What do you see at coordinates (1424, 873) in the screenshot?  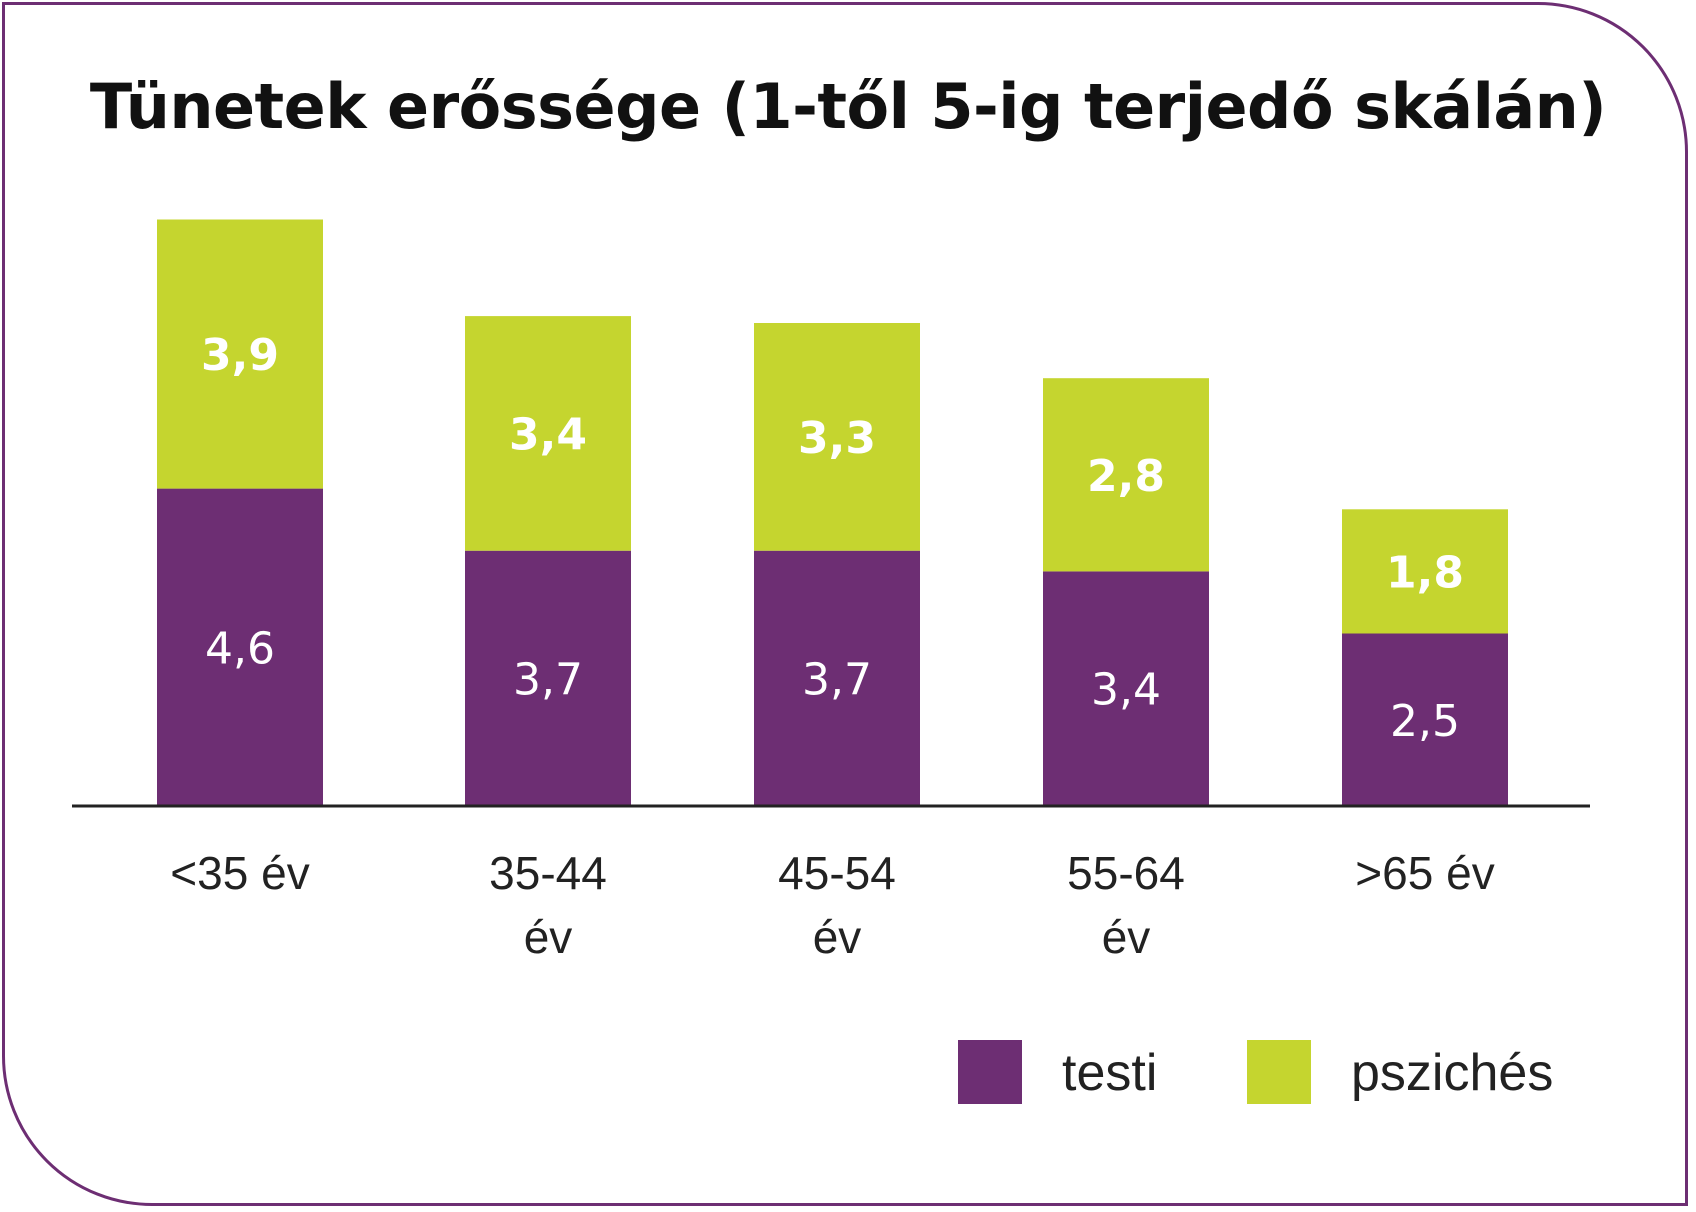 I see `category-label-4: >65 év` at bounding box center [1424, 873].